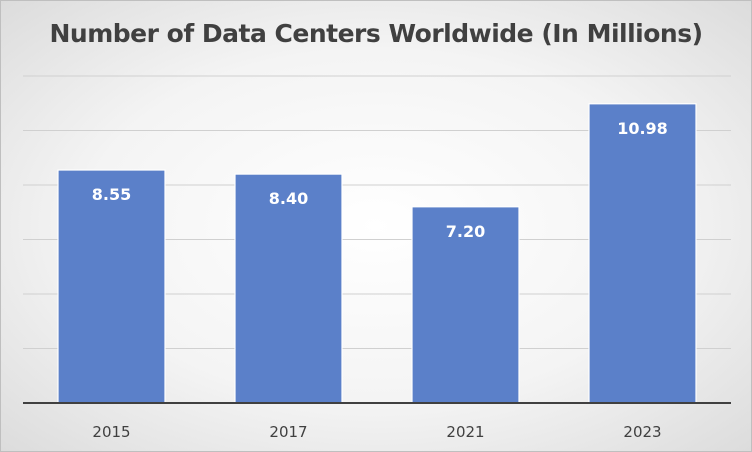 This screenshot has height=452, width=752. Describe the element at coordinates (111, 432) in the screenshot. I see `x-tick-label: 2015` at that location.